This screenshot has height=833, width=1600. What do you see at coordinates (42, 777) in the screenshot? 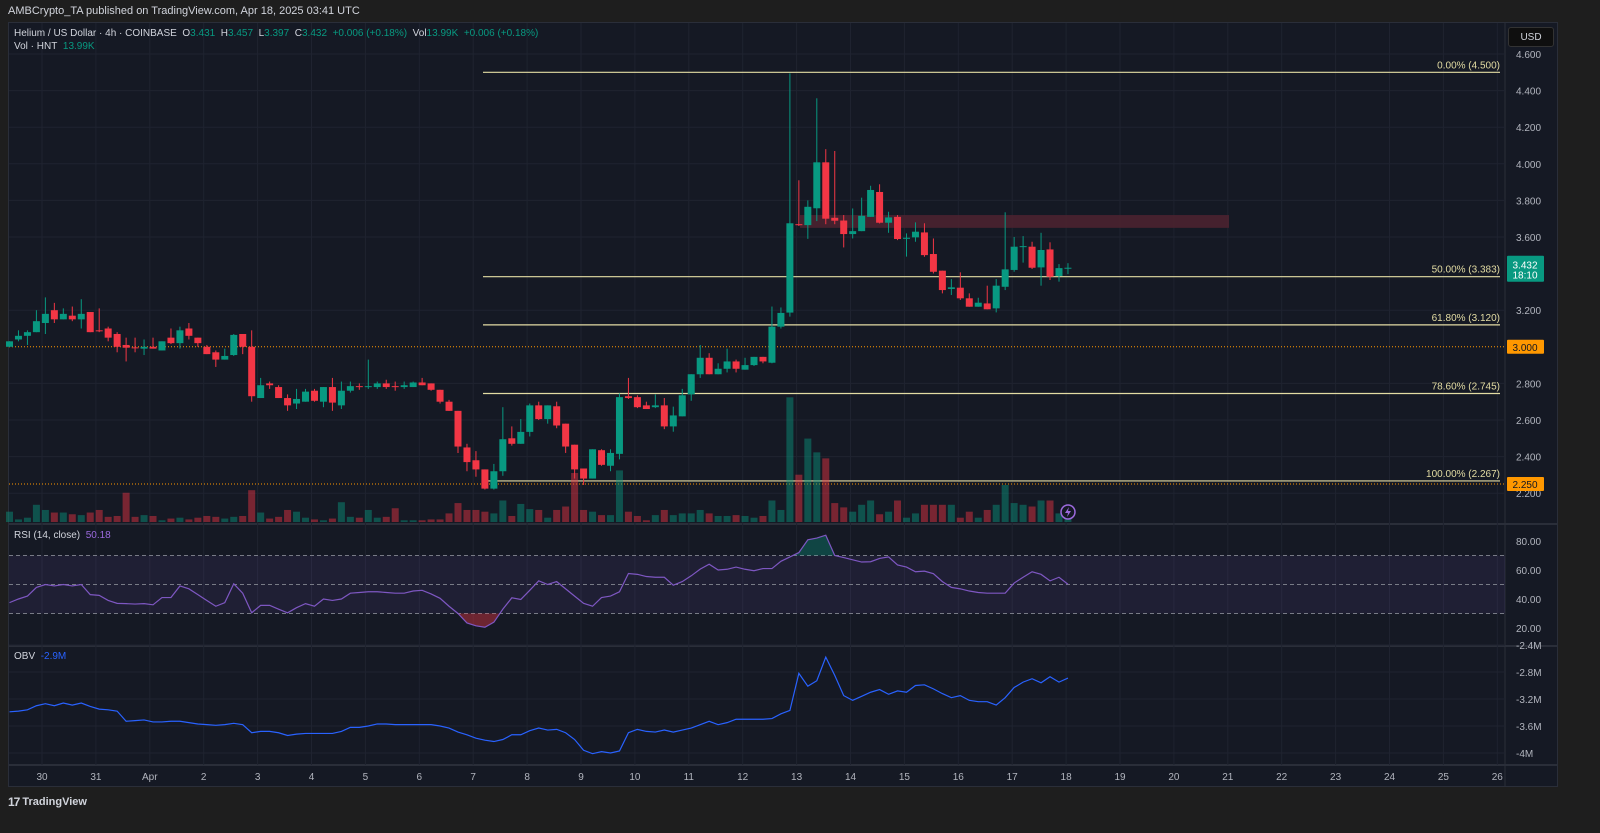
I see `time-tick-label: 30` at bounding box center [42, 777].